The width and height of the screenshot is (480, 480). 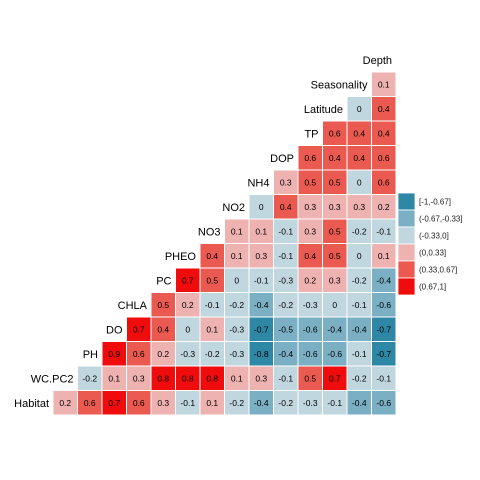 I want to click on legend-label: (-0.67,-0.33], so click(x=441, y=219).